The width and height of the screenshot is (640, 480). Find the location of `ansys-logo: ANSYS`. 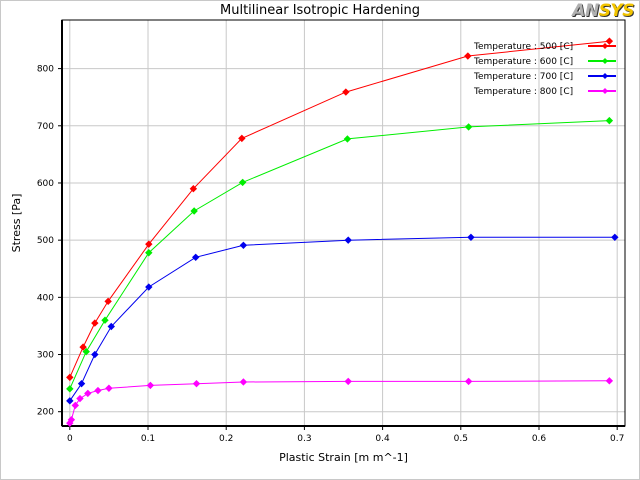

ansys-logo: ANSYS is located at coordinates (603, 11).